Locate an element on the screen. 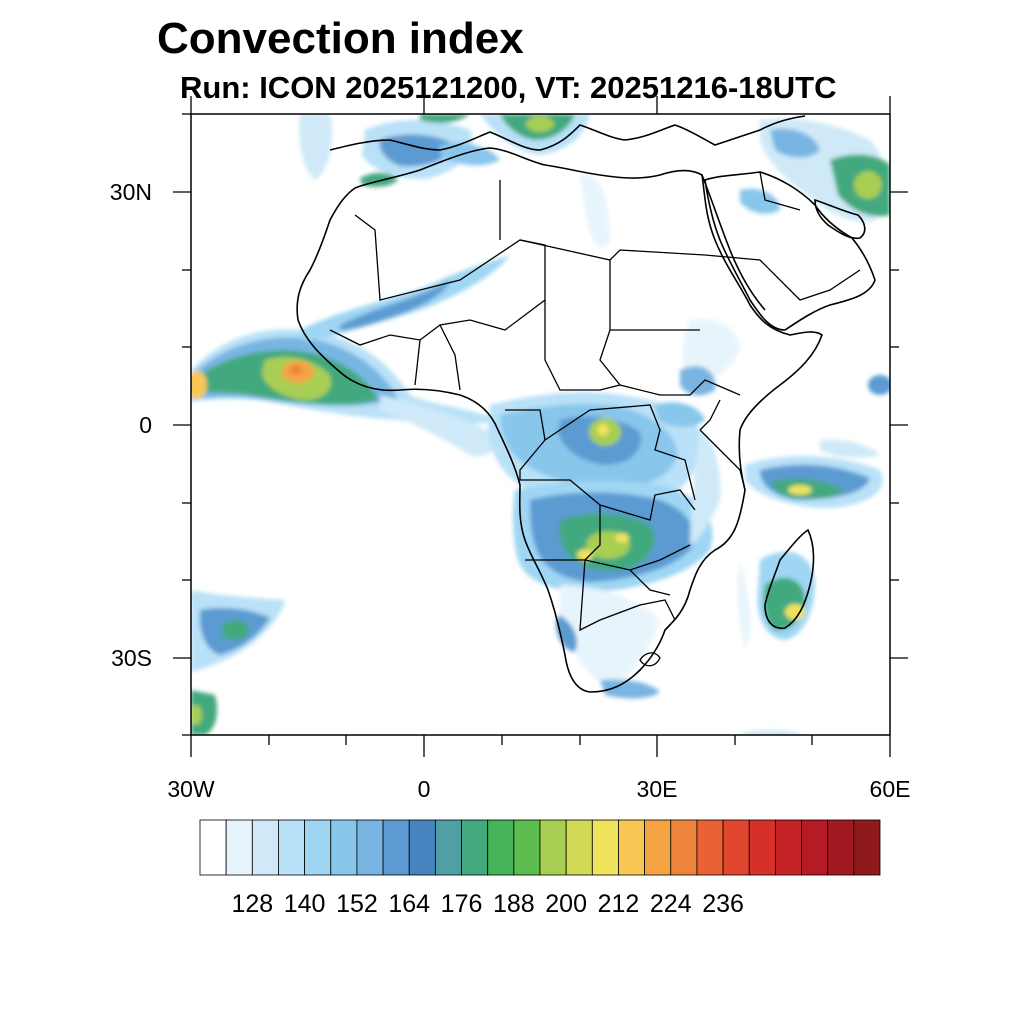  persian-gulf is located at coordinates (840, 219).